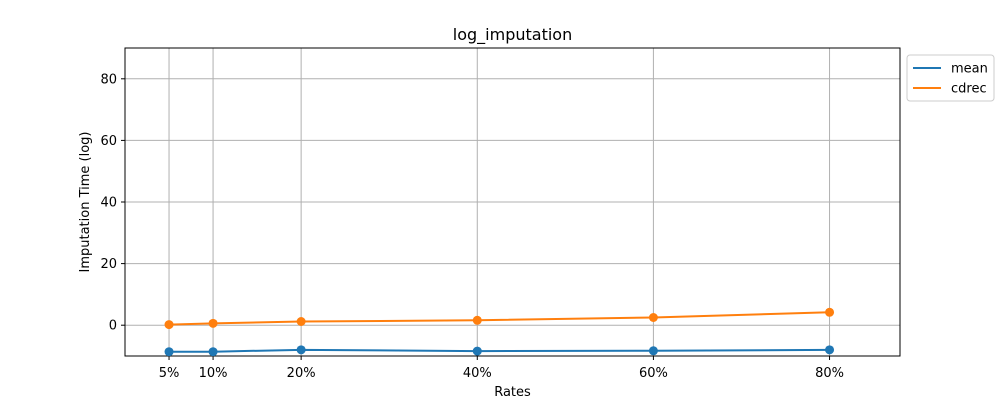 This screenshot has width=1000, height=400. Describe the element at coordinates (108, 203) in the screenshot. I see `y-tick-label: 40` at that location.